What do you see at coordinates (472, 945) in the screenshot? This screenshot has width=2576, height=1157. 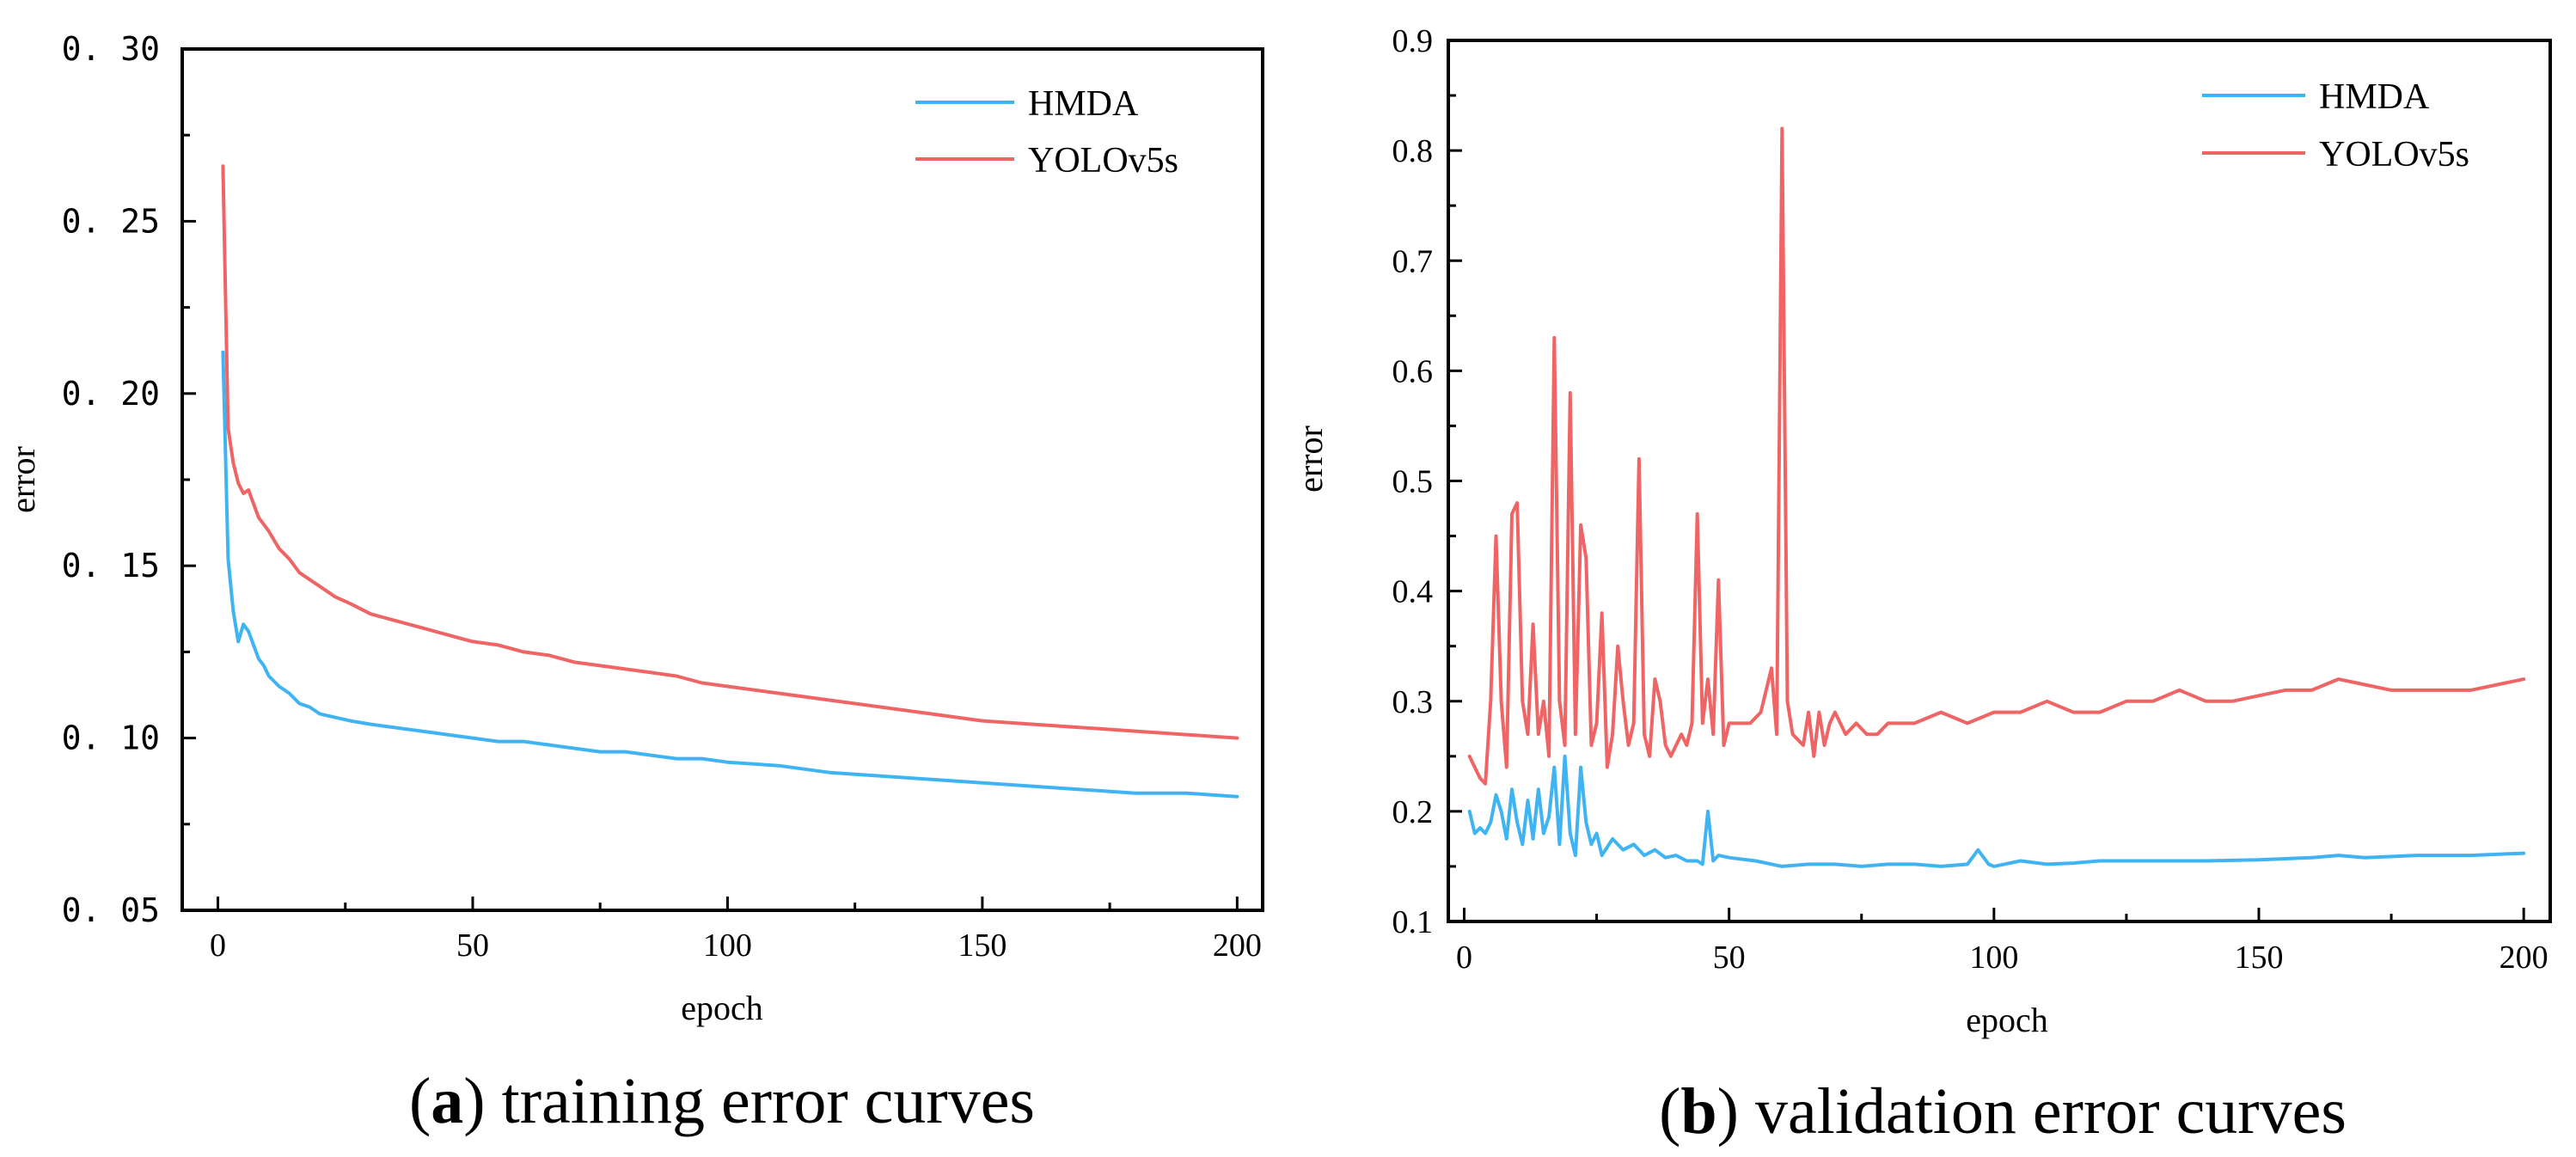 I see `chart-a-x-tick-label: 50` at bounding box center [472, 945].